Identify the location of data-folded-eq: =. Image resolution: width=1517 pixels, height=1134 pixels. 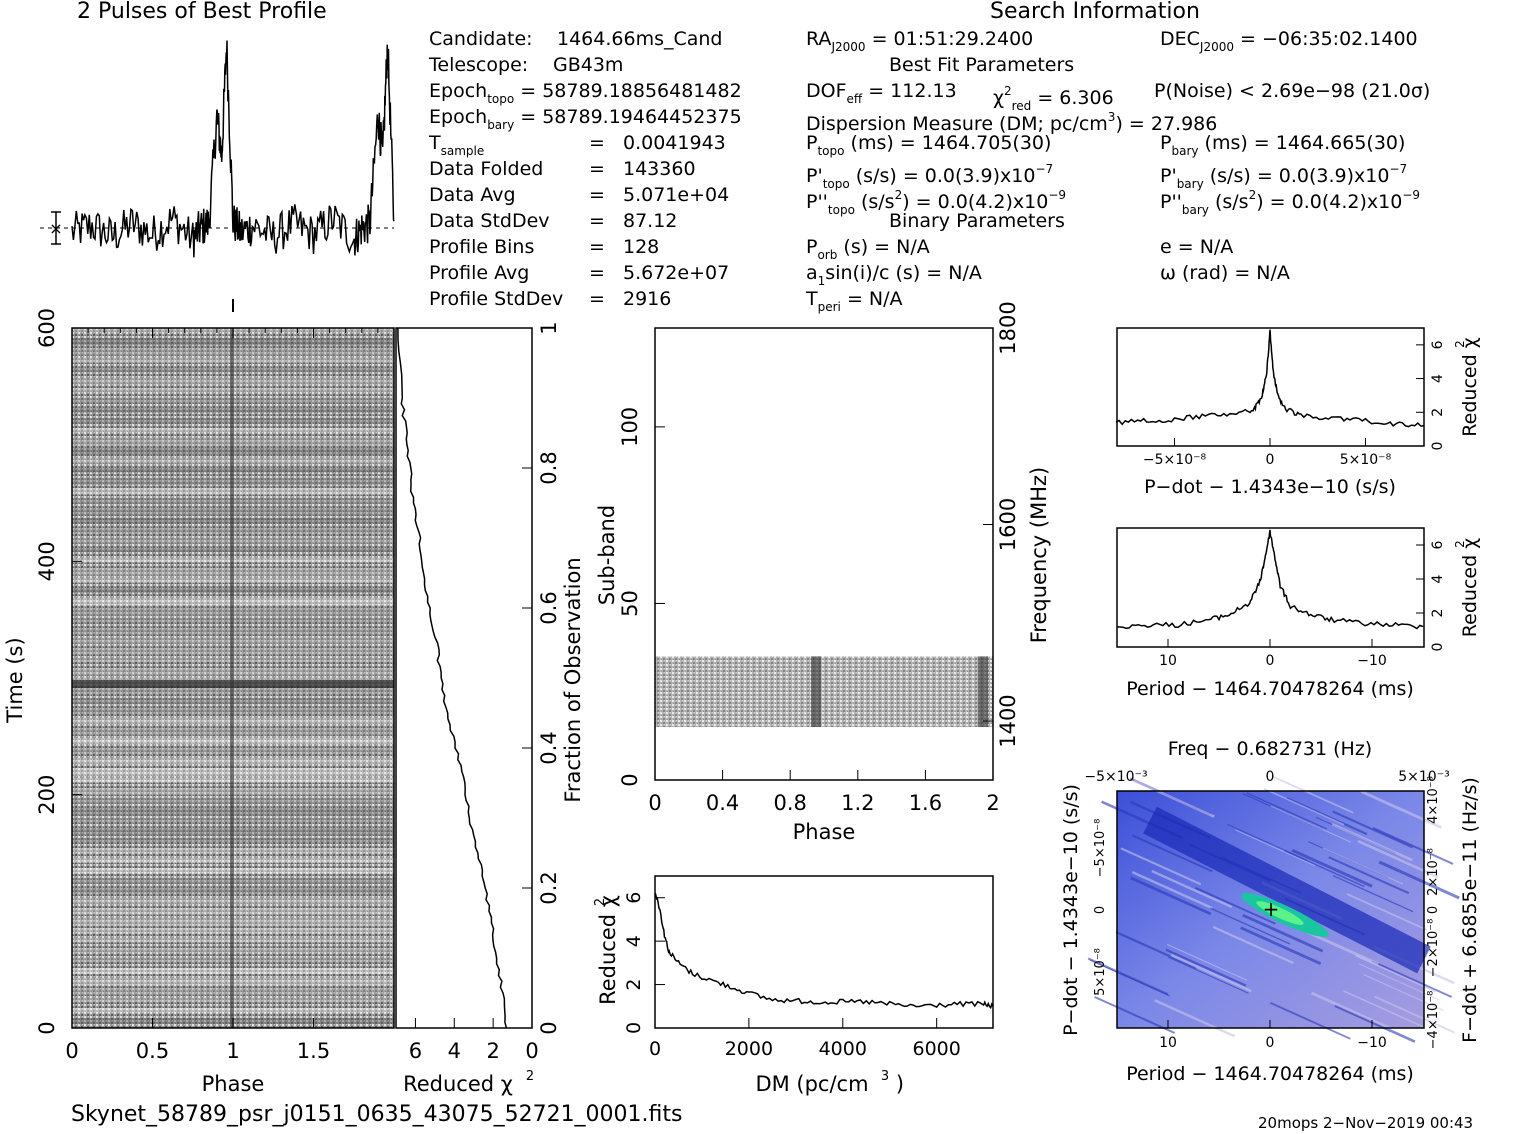
(597, 169).